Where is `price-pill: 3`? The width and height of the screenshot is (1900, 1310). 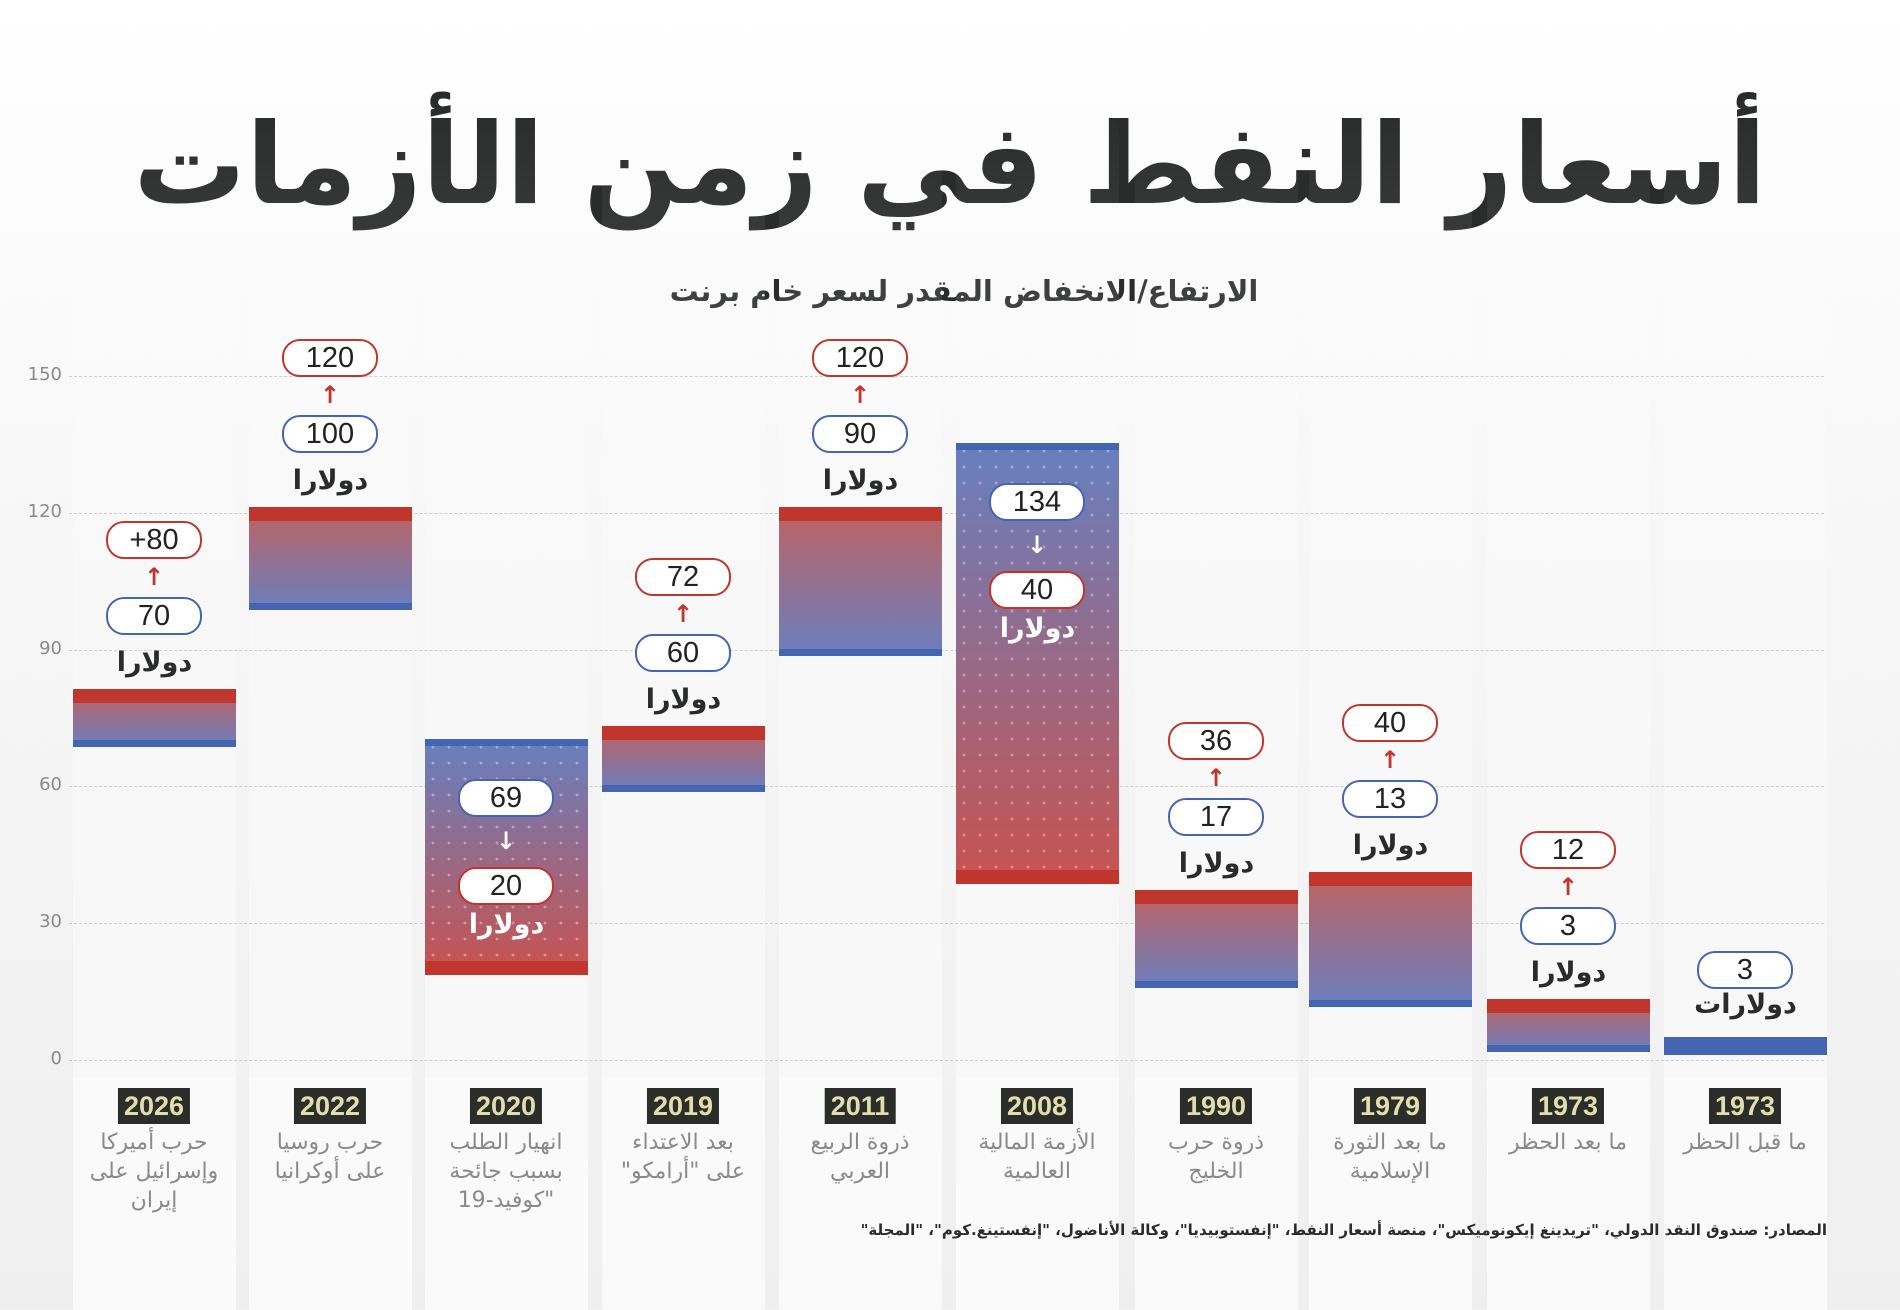
price-pill: 3 is located at coordinates (1745, 970).